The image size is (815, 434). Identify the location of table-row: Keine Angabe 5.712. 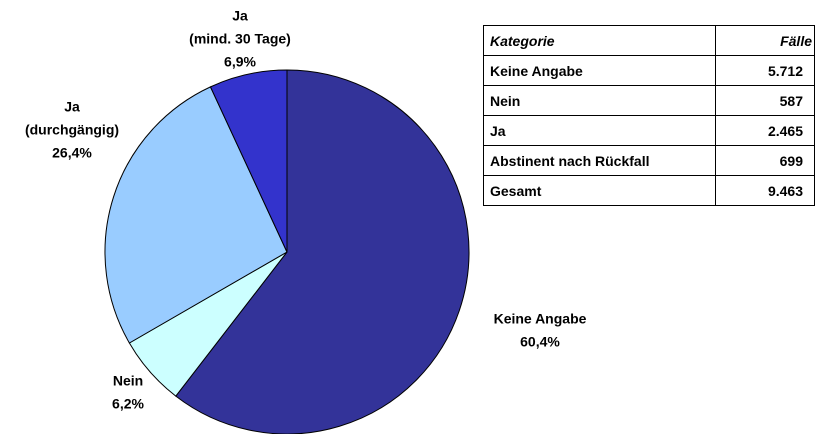
(648, 70).